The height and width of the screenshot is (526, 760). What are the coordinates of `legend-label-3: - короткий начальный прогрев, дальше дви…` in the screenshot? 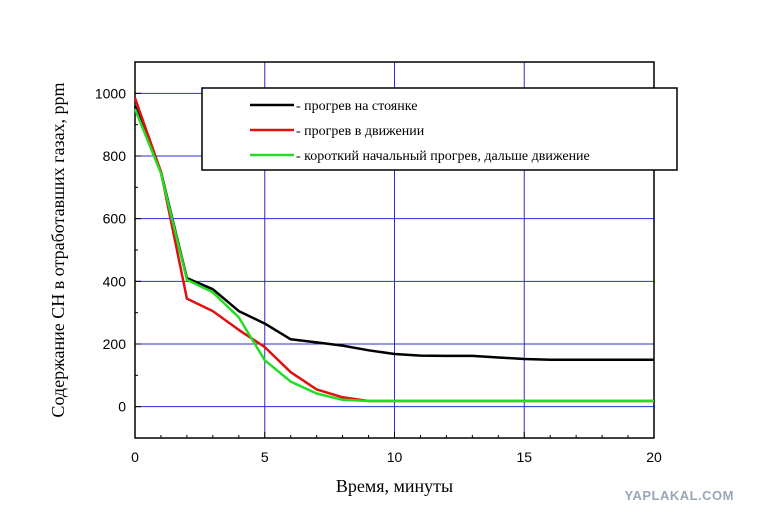 It's located at (443, 156).